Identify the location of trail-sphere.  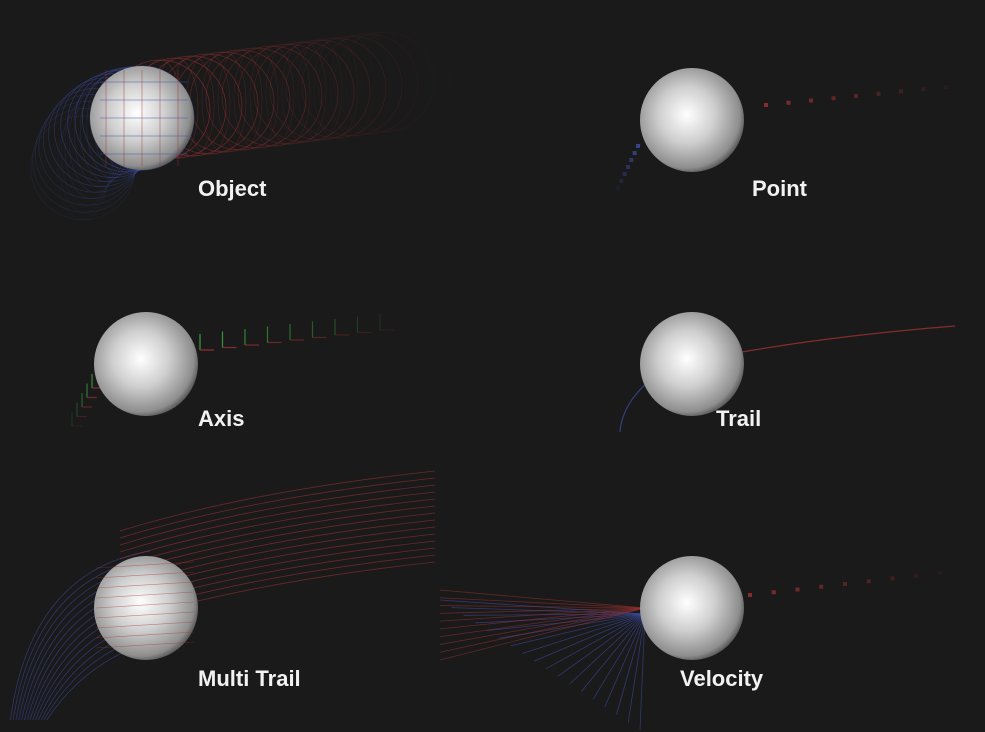
(692, 364).